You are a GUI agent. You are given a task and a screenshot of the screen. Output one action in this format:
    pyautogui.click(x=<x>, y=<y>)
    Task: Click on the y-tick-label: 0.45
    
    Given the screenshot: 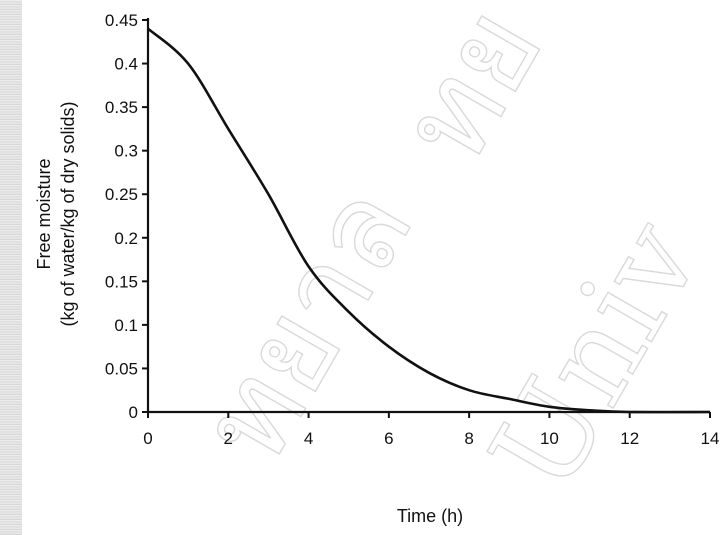 What is the action you would take?
    pyautogui.click(x=121, y=20)
    